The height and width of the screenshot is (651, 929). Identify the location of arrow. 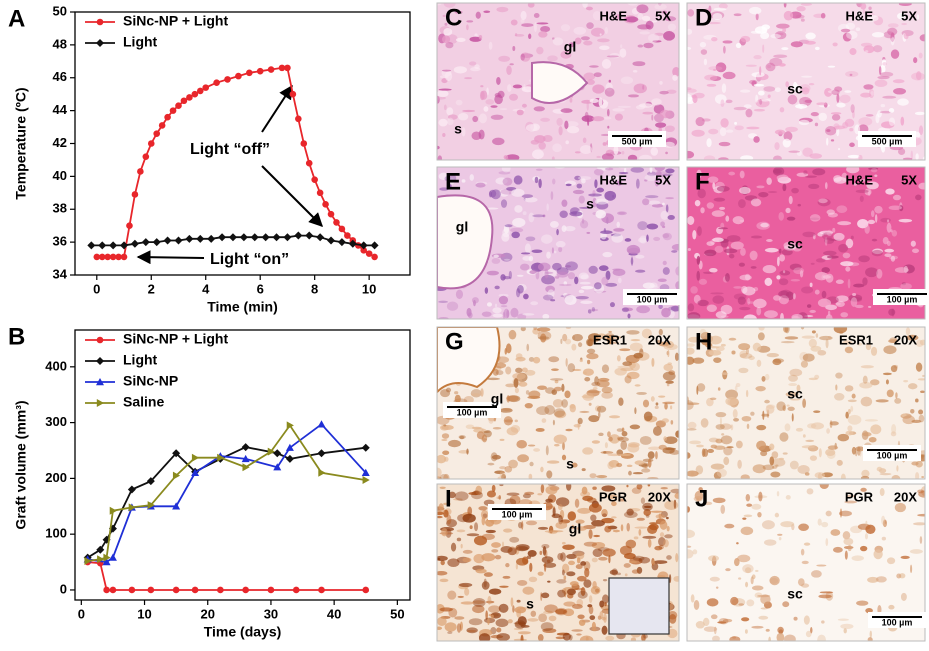
(277, 108).